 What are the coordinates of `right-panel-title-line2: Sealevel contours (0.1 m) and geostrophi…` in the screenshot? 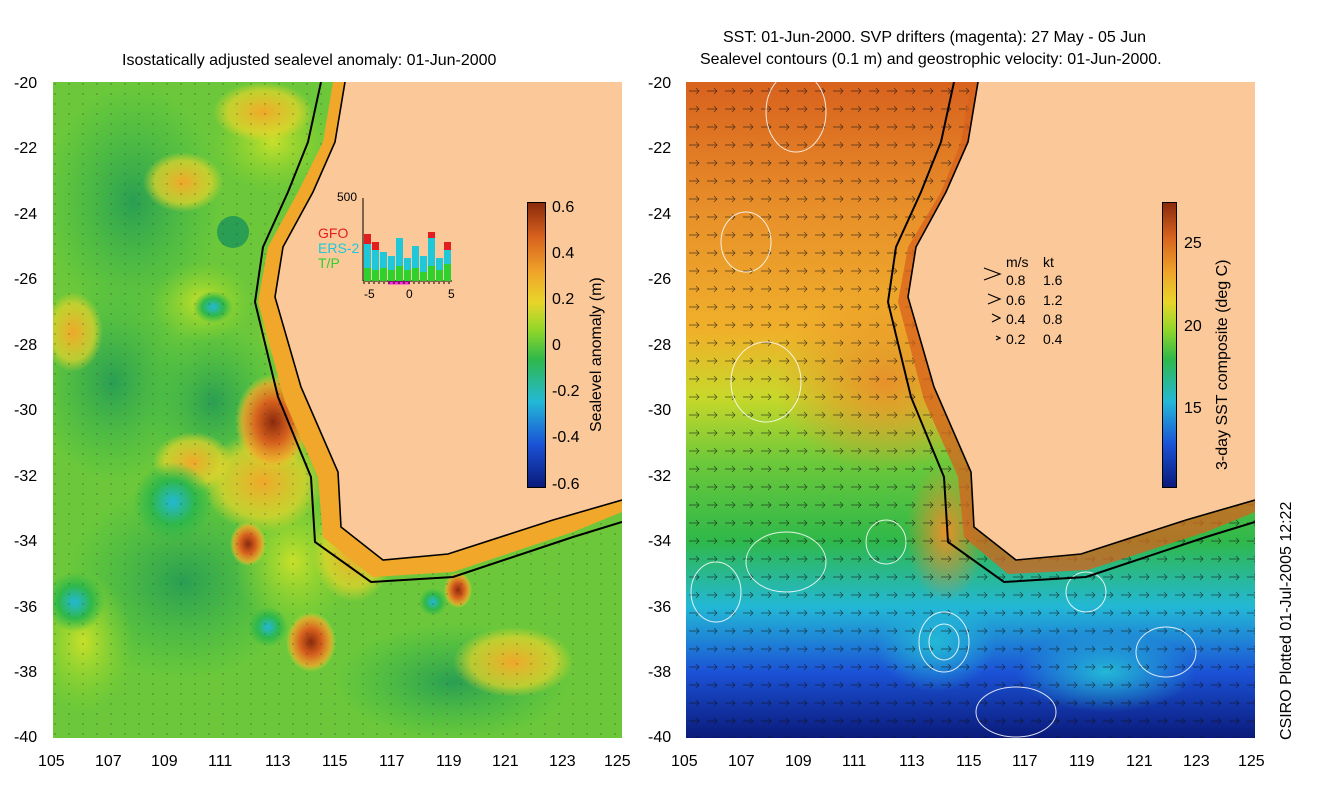 It's located at (931, 59).